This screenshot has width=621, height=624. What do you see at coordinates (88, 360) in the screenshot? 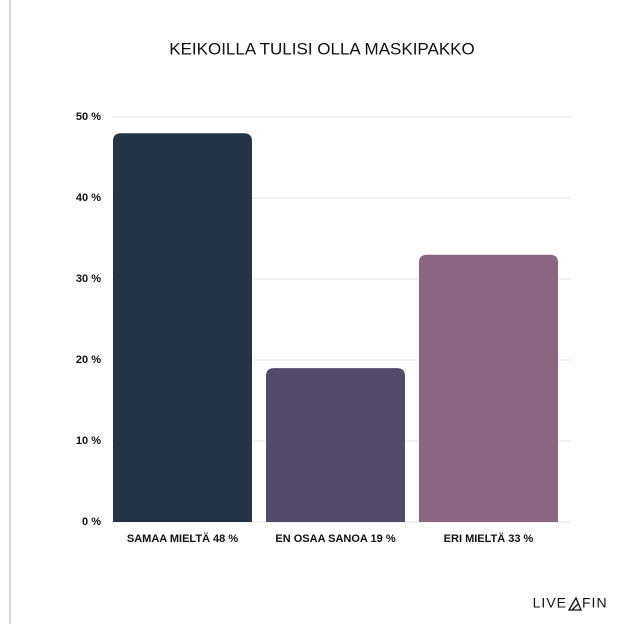
I see `y-tick-label: 20 %` at bounding box center [88, 360].